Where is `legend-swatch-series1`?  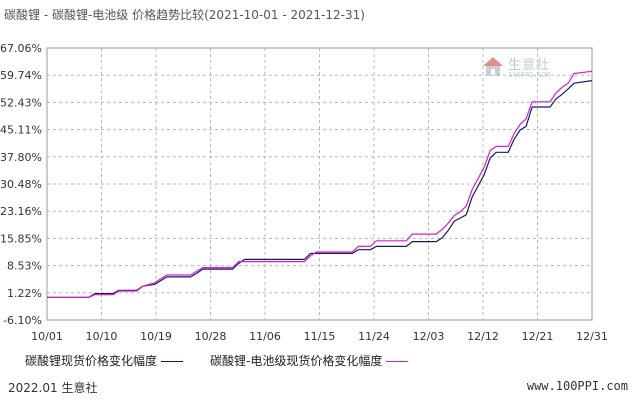 legend-swatch-series1 is located at coordinates (172, 361).